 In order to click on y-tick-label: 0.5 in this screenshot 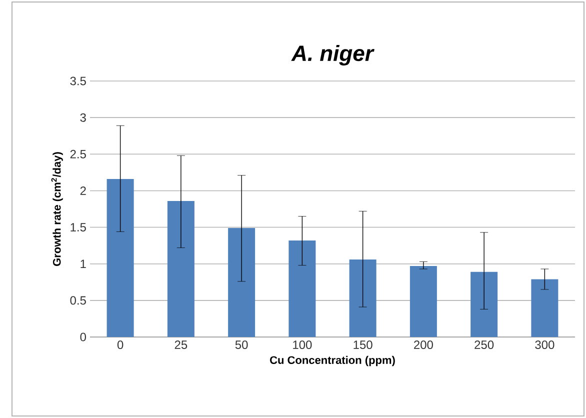, I will do `click(78, 300)`.